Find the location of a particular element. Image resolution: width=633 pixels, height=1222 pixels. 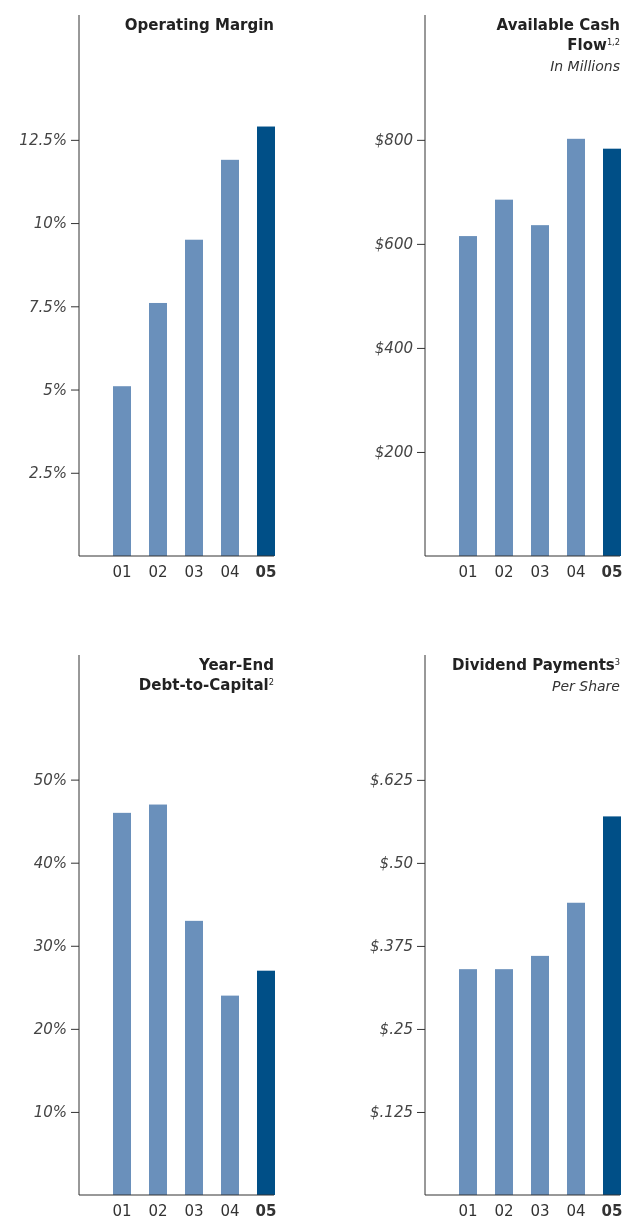

y-tick-label: 7.5% is located at coordinates (47, 306).